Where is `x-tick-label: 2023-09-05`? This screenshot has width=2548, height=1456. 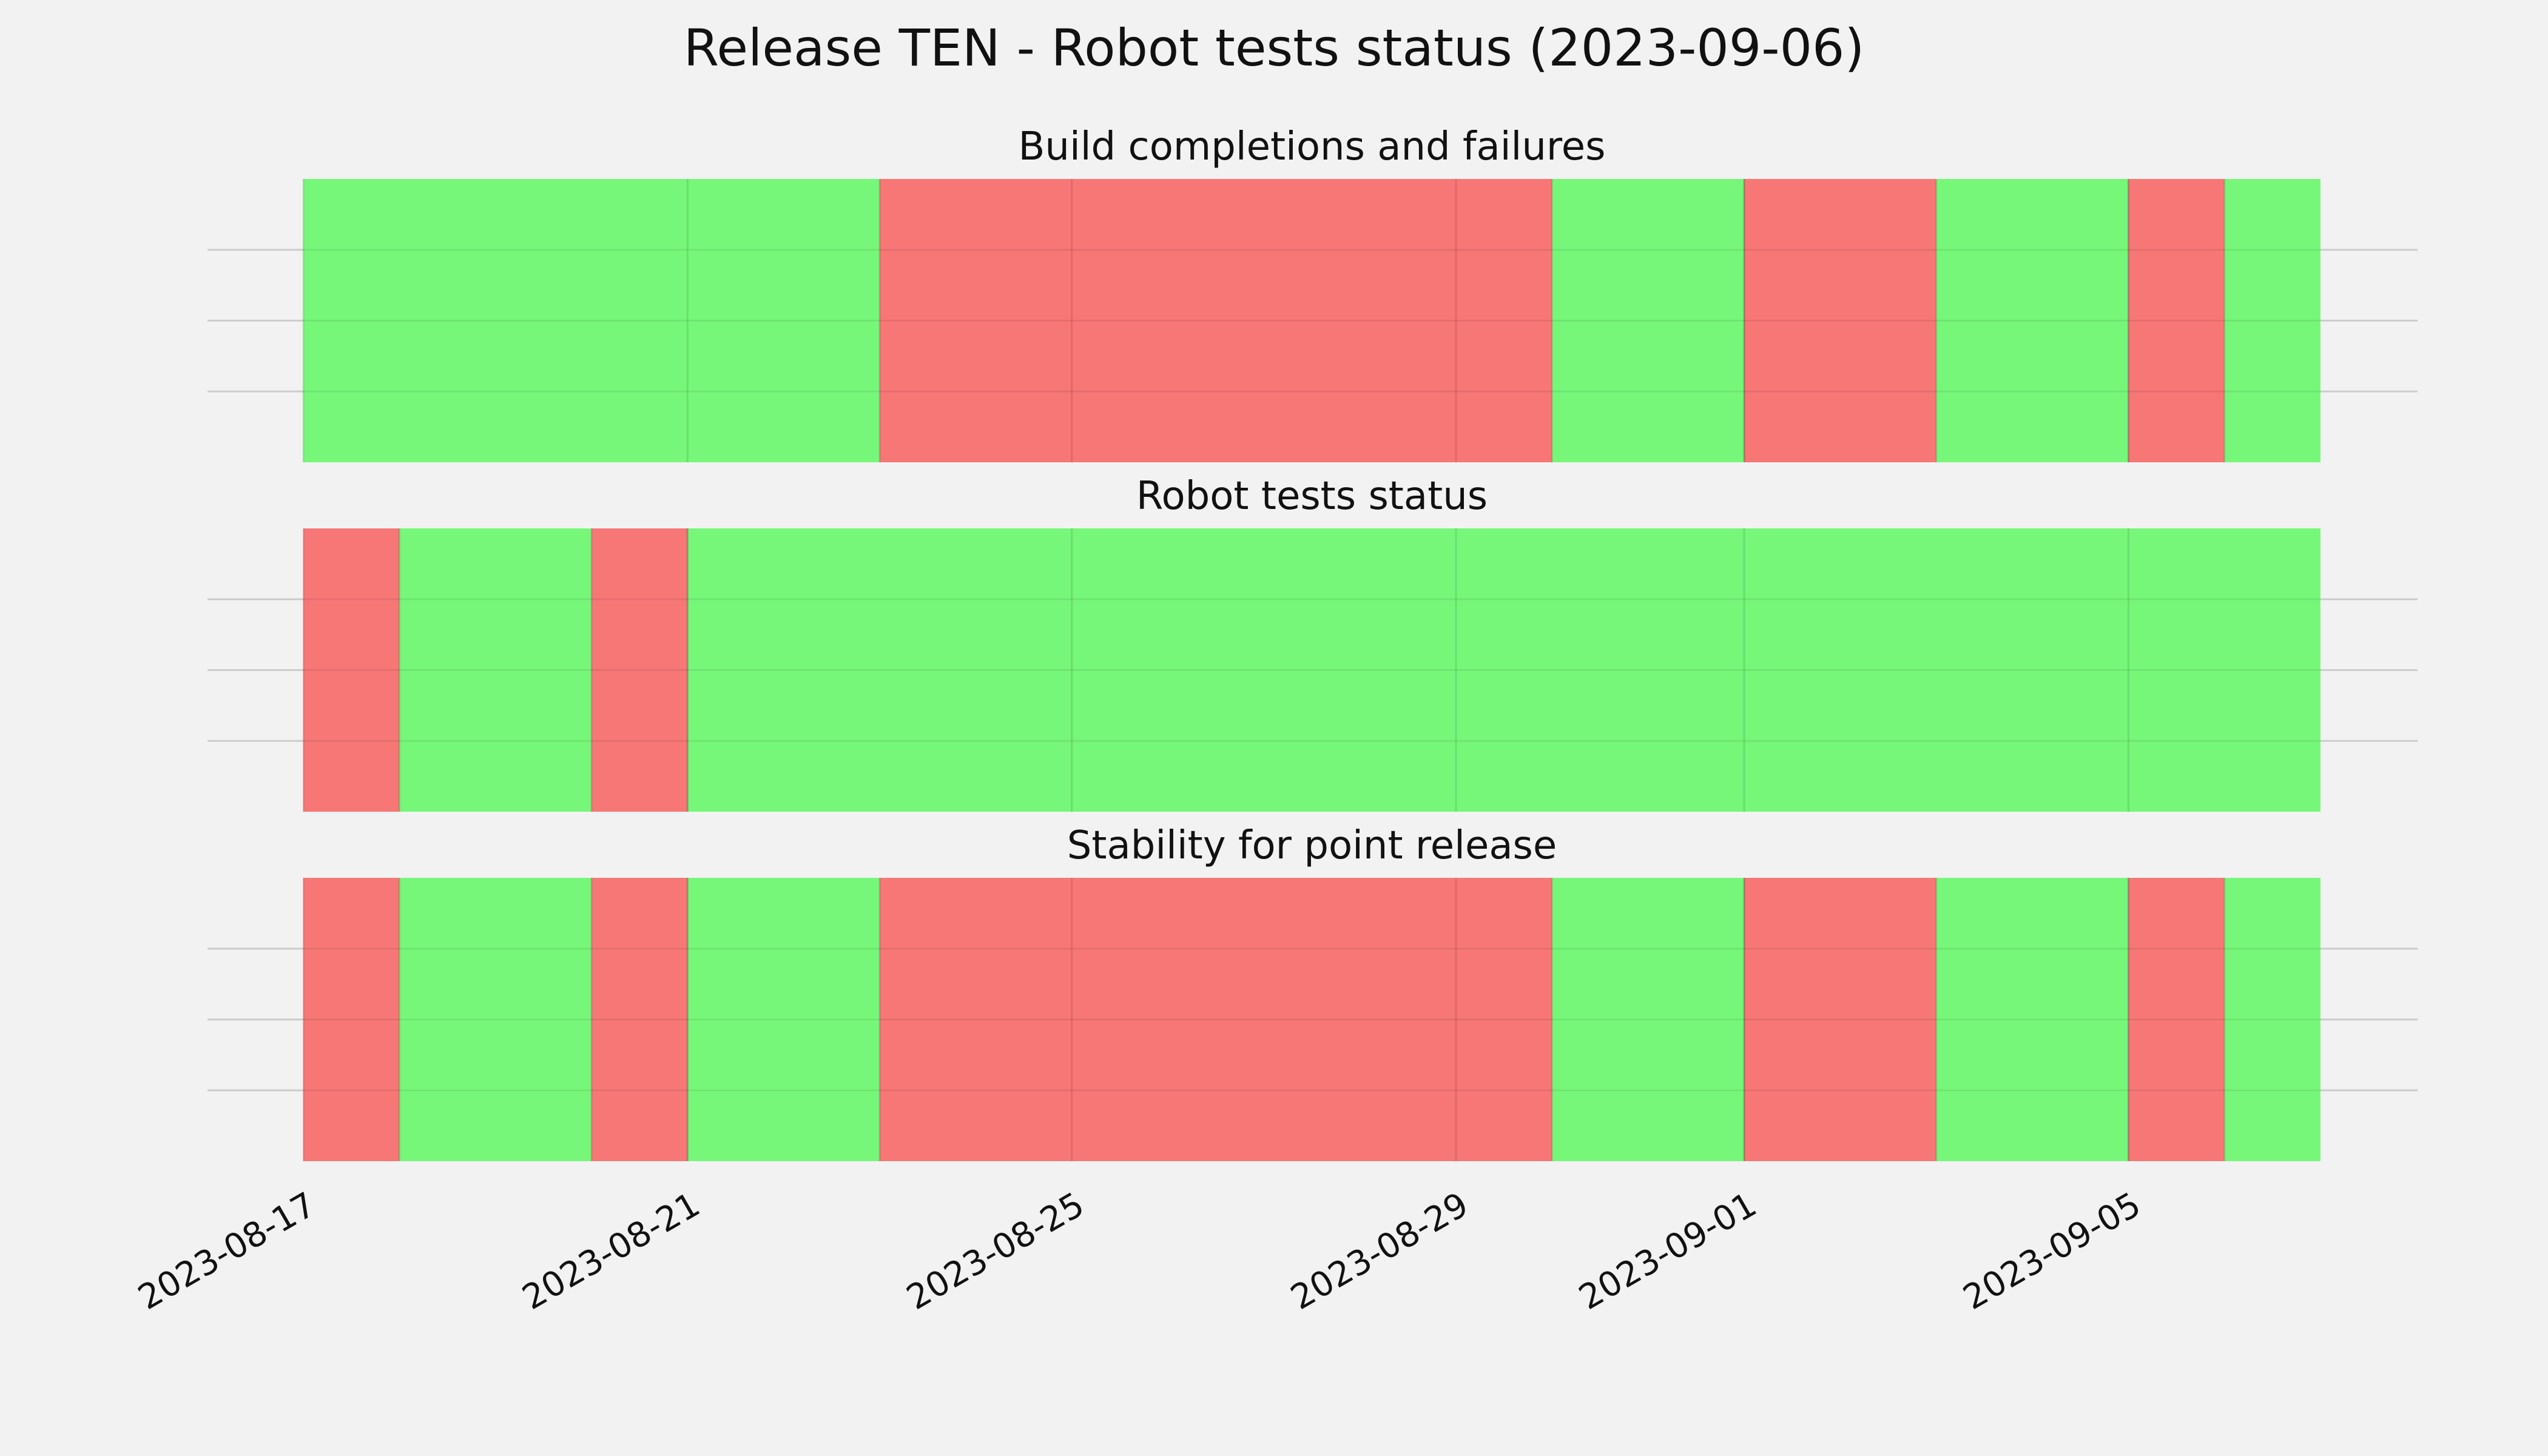
x-tick-label: 2023-09-05 is located at coordinates (2051, 1251).